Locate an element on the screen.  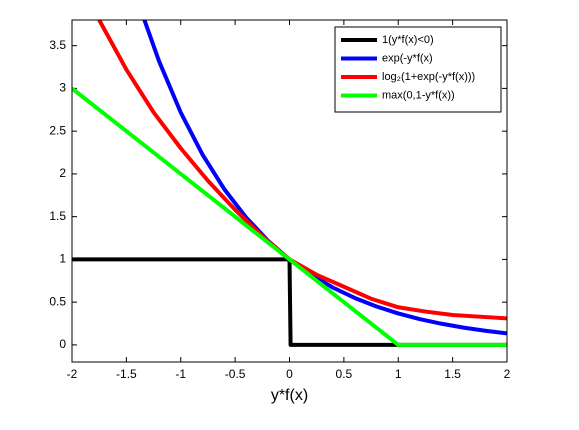
y-tick-label: 0.5 is located at coordinates (57, 301).